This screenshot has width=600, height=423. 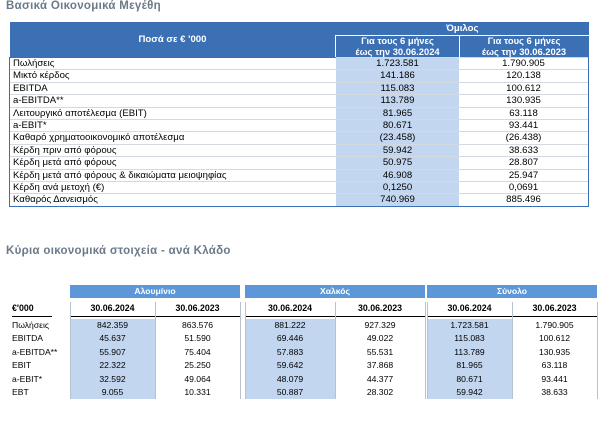 What do you see at coordinates (380, 365) in the screenshot?
I see `sector-value: 37.868` at bounding box center [380, 365].